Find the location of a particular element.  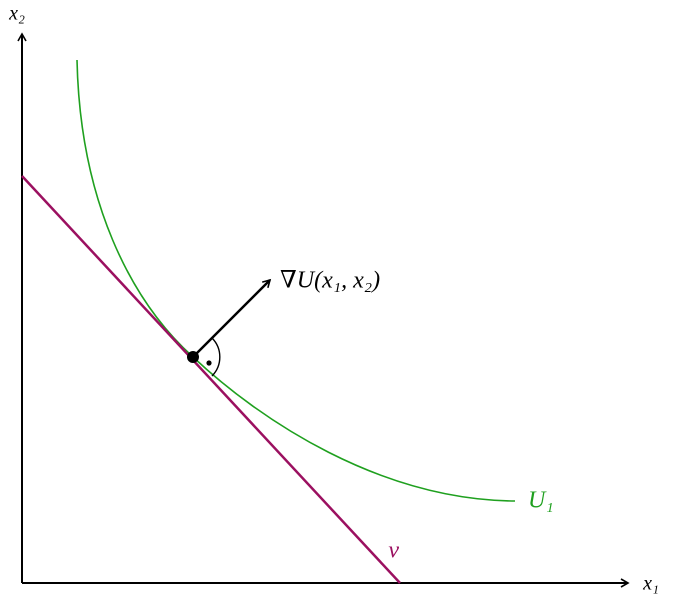

gradient-label: ∇U(x₁, x₂) is located at coordinates (330, 281).